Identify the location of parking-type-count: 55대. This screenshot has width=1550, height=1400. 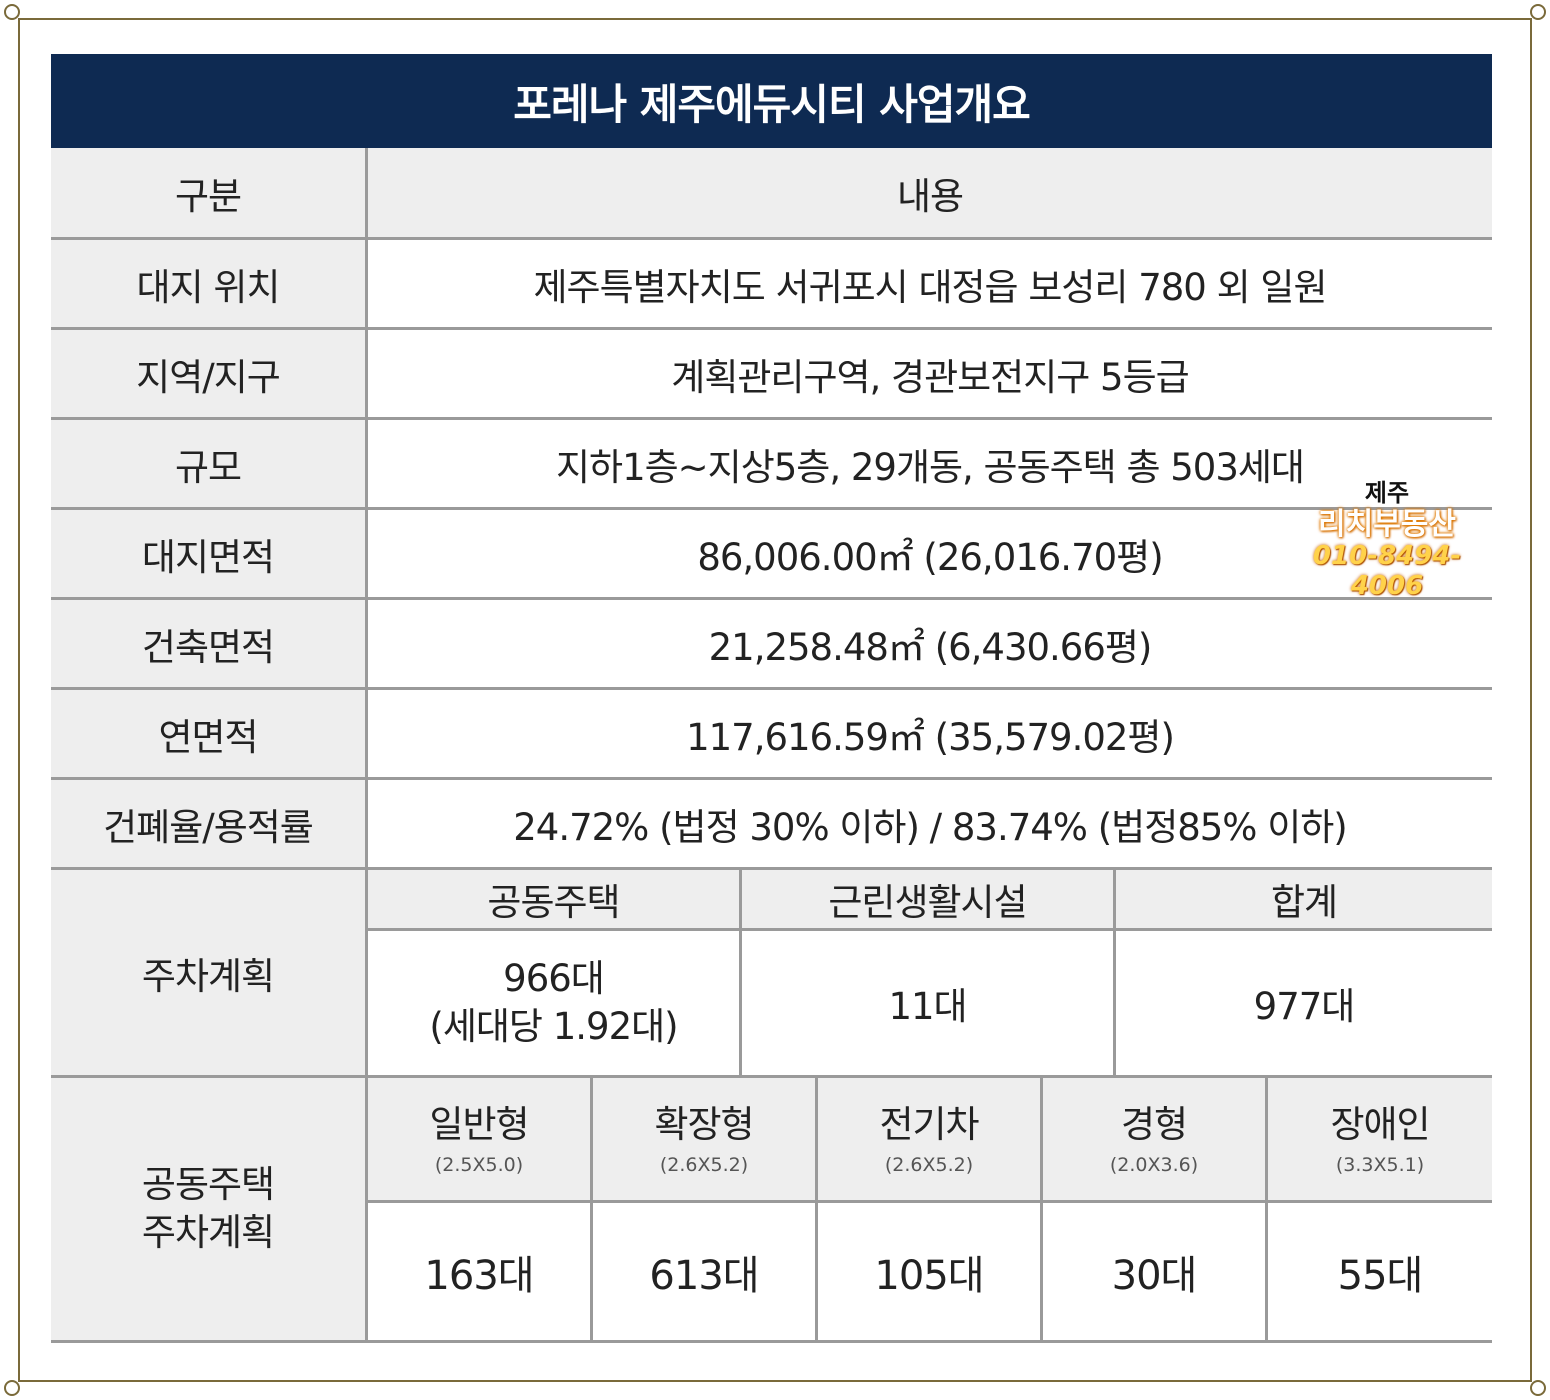
(1380, 1273).